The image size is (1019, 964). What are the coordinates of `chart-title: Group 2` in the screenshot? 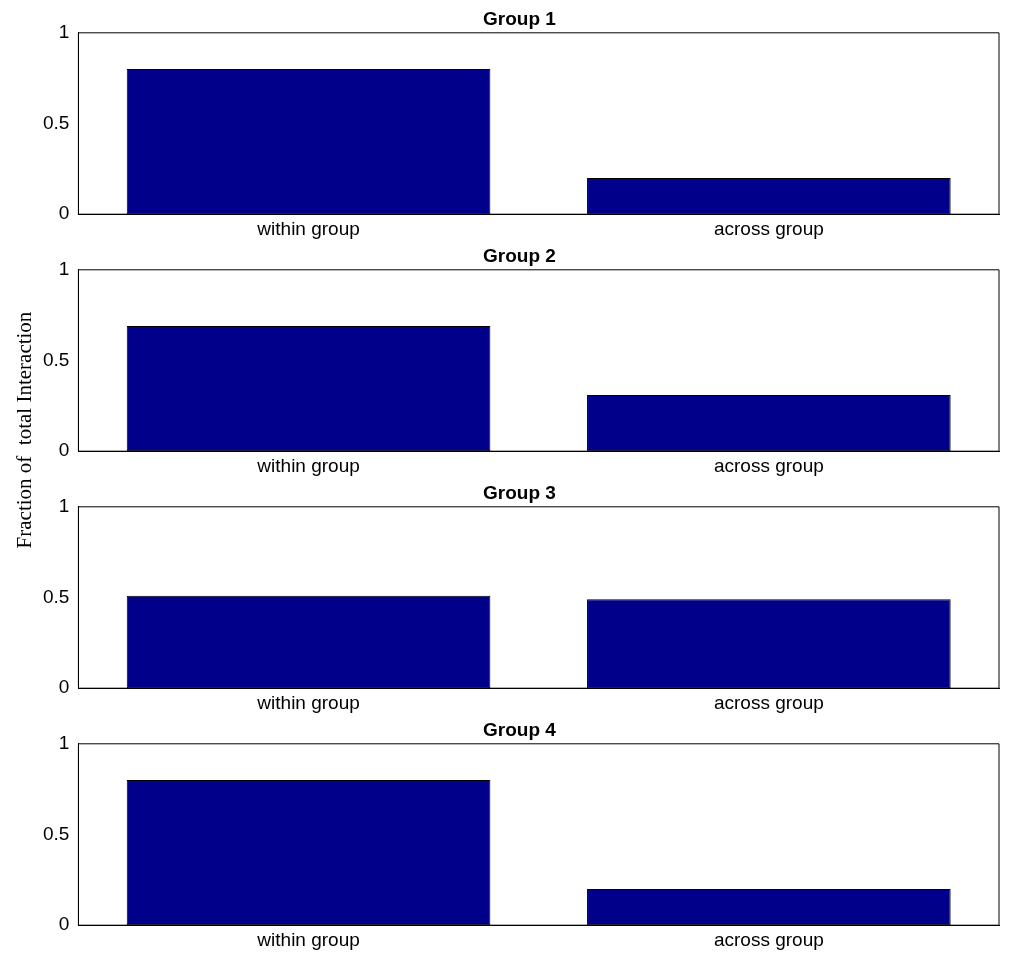 It's located at (519, 255).